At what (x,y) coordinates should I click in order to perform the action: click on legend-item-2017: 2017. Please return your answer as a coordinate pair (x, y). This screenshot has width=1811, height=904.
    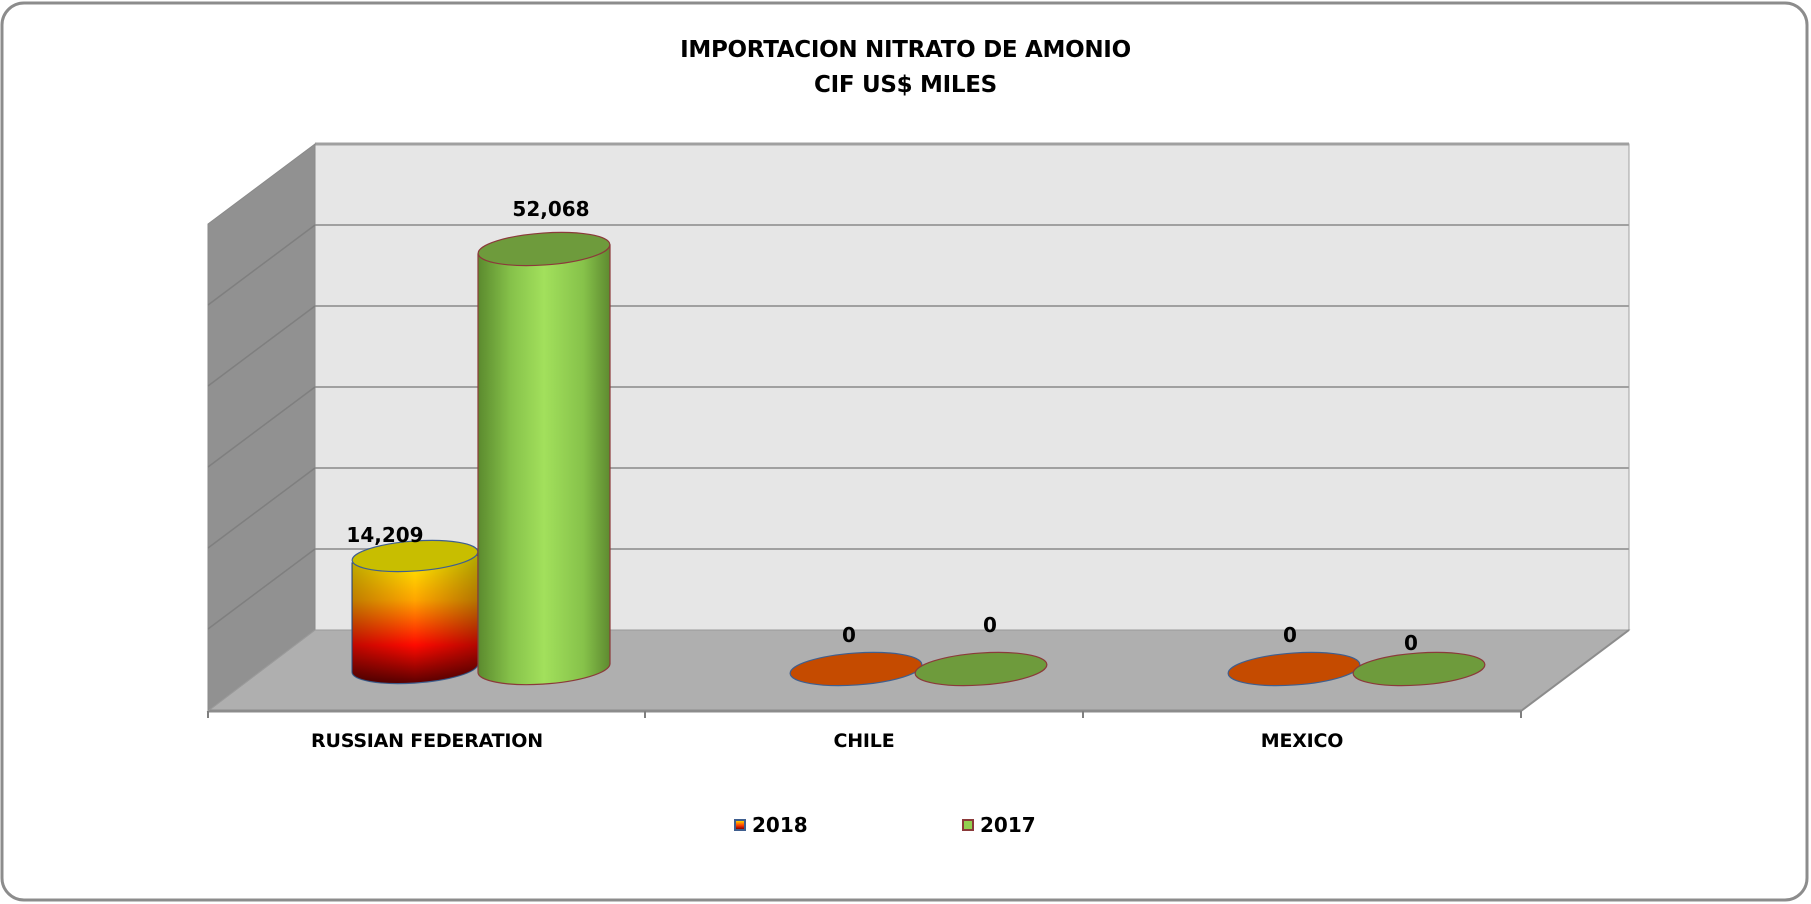
    Looking at the image, I should click on (999, 825).